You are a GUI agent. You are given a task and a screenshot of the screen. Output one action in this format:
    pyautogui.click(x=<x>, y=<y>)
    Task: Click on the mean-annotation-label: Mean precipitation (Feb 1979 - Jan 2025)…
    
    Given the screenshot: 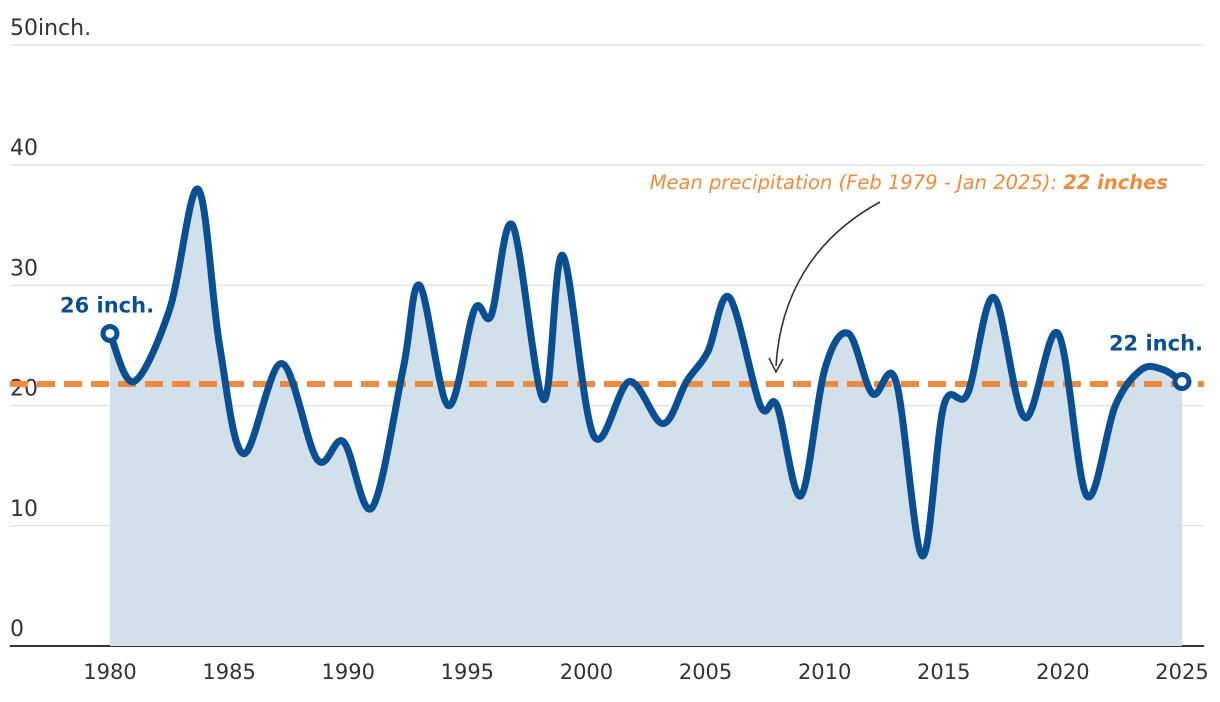 What is the action you would take?
    pyautogui.click(x=857, y=182)
    